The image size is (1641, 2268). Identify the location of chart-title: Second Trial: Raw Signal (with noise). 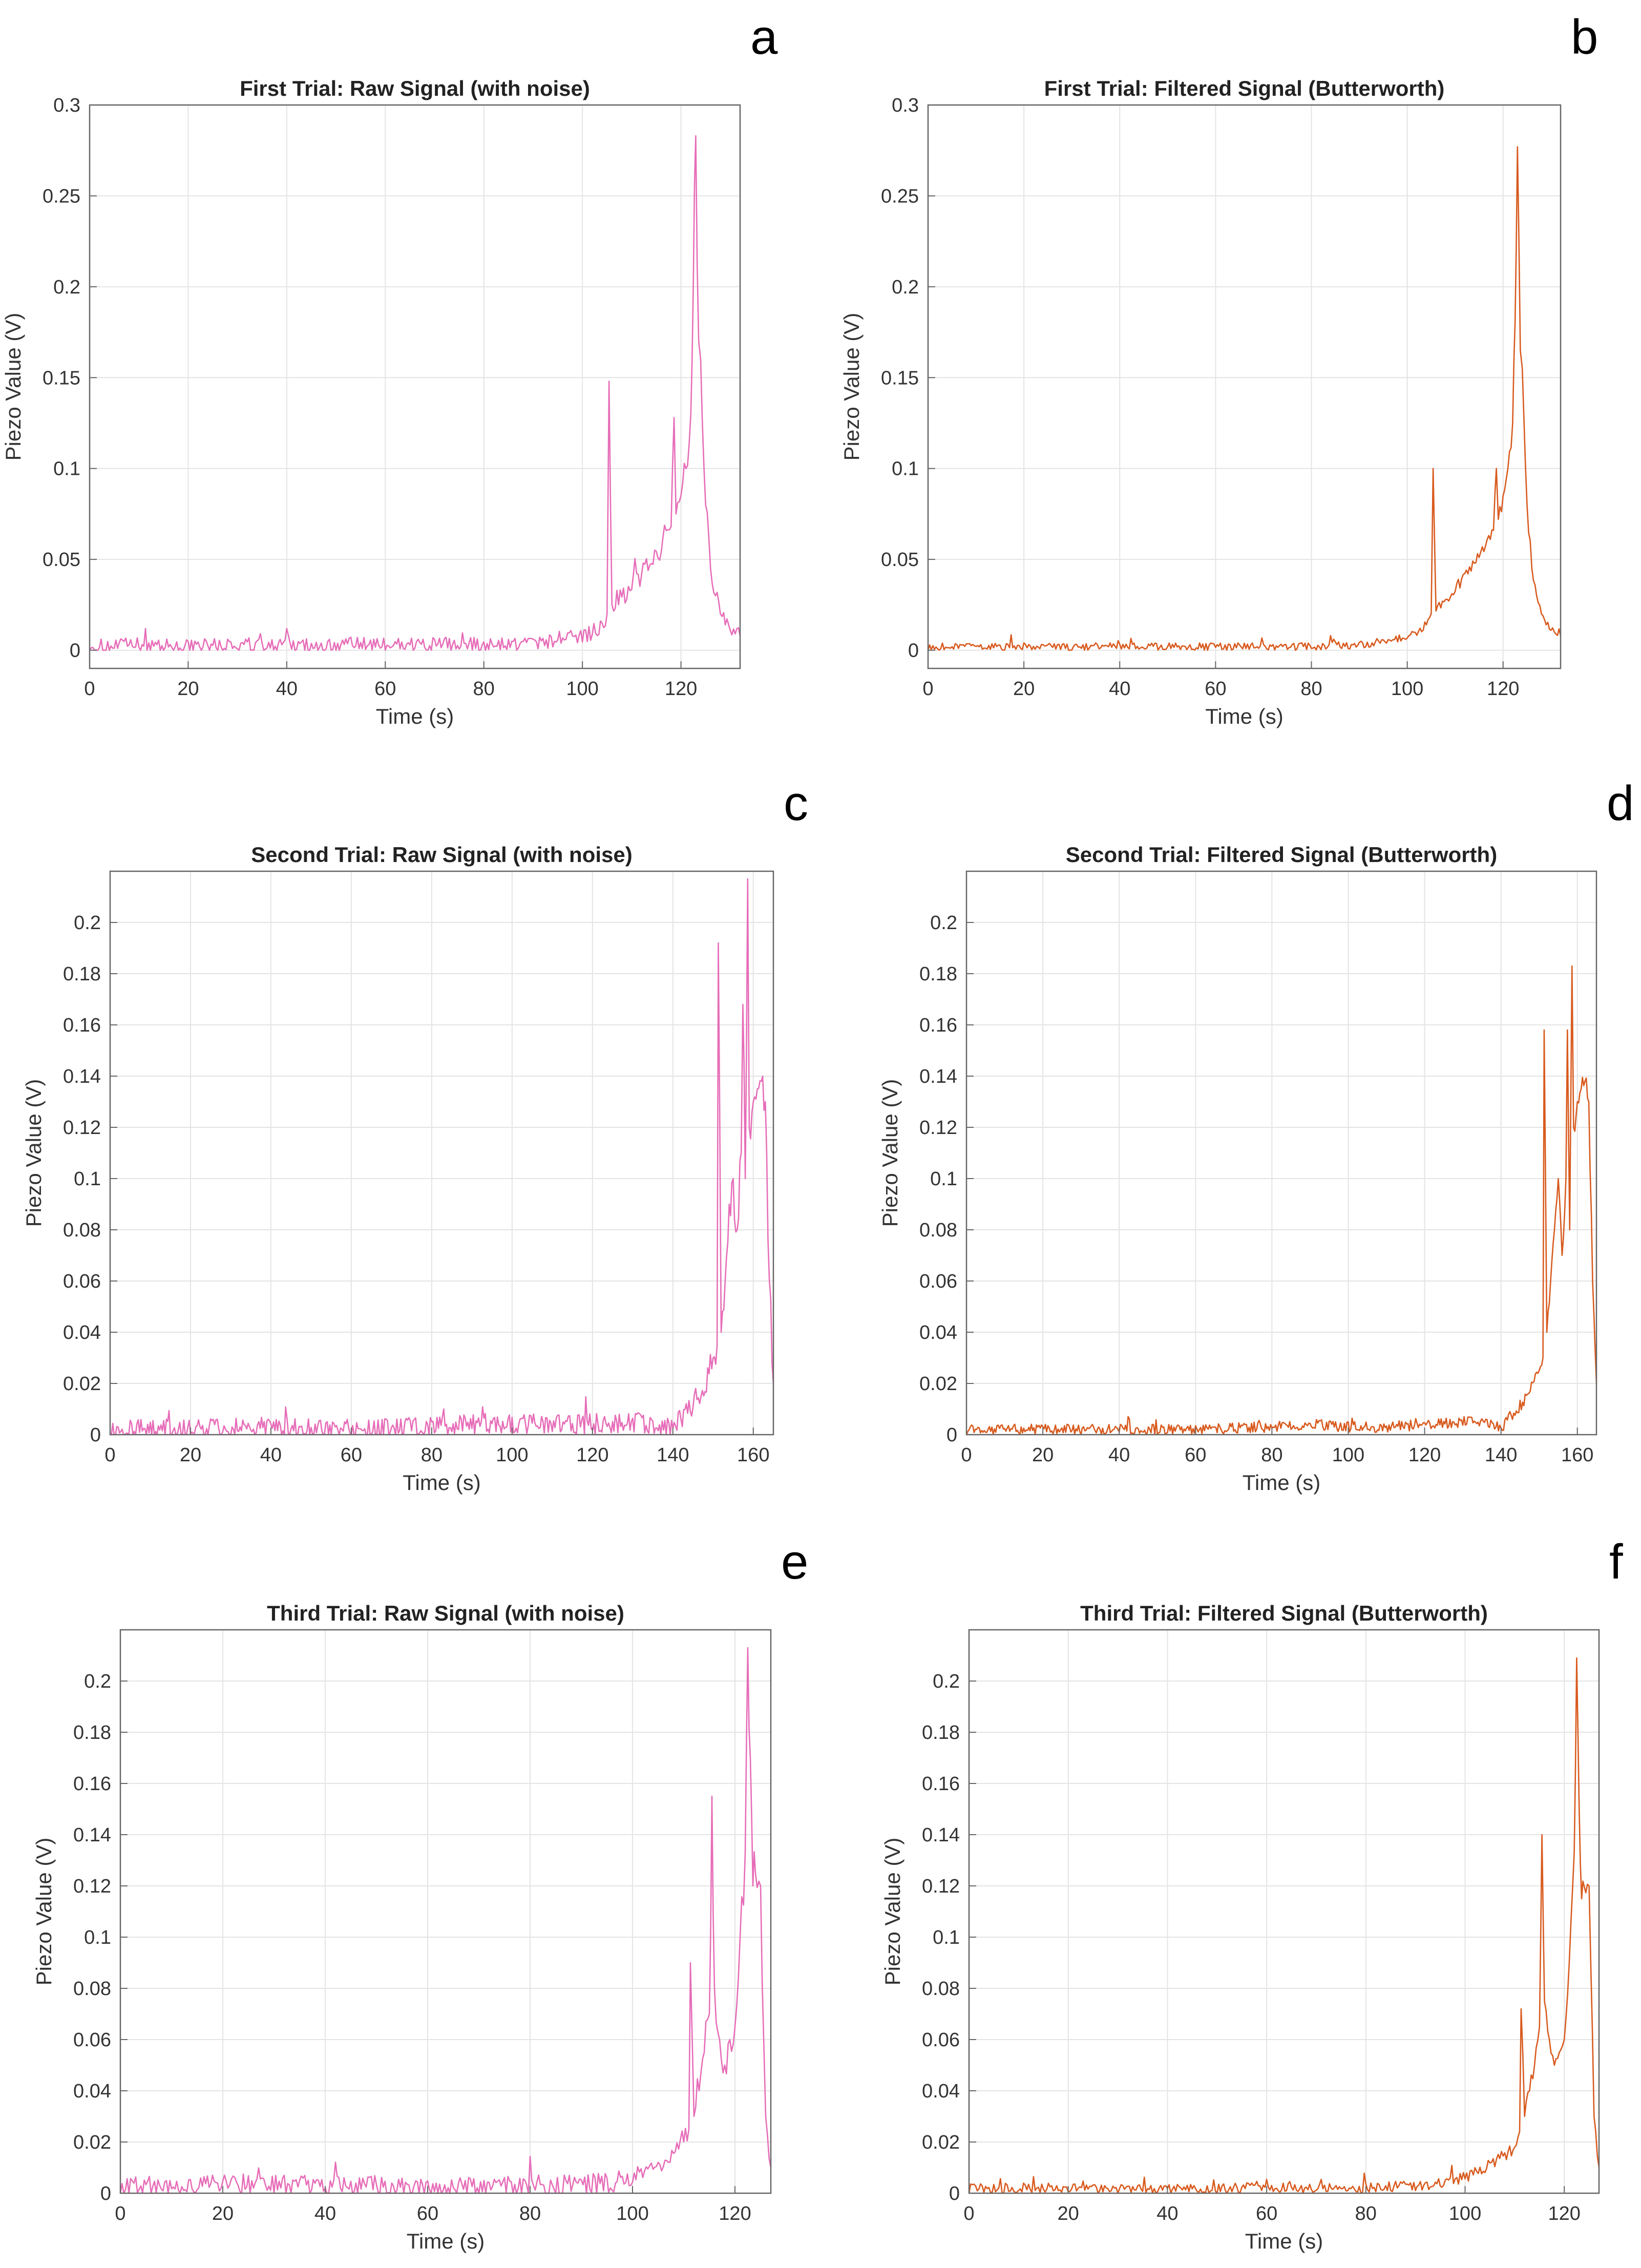
(441, 855).